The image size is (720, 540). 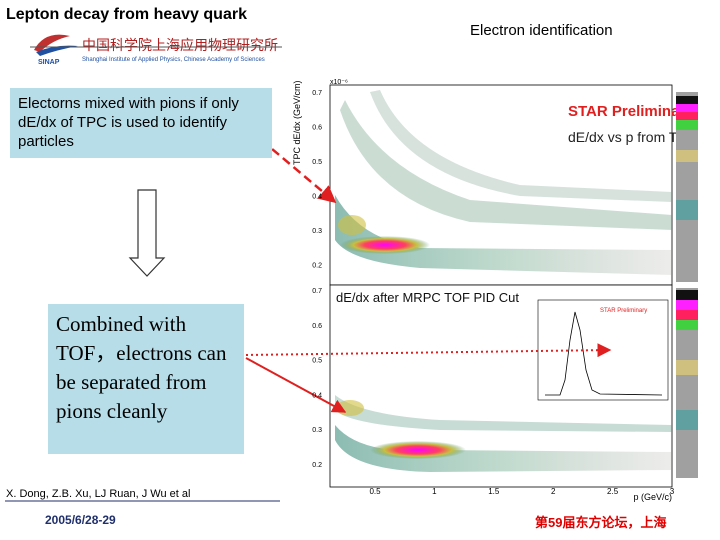 I want to click on y-exponent: x10⁻⁶, so click(x=339, y=82).